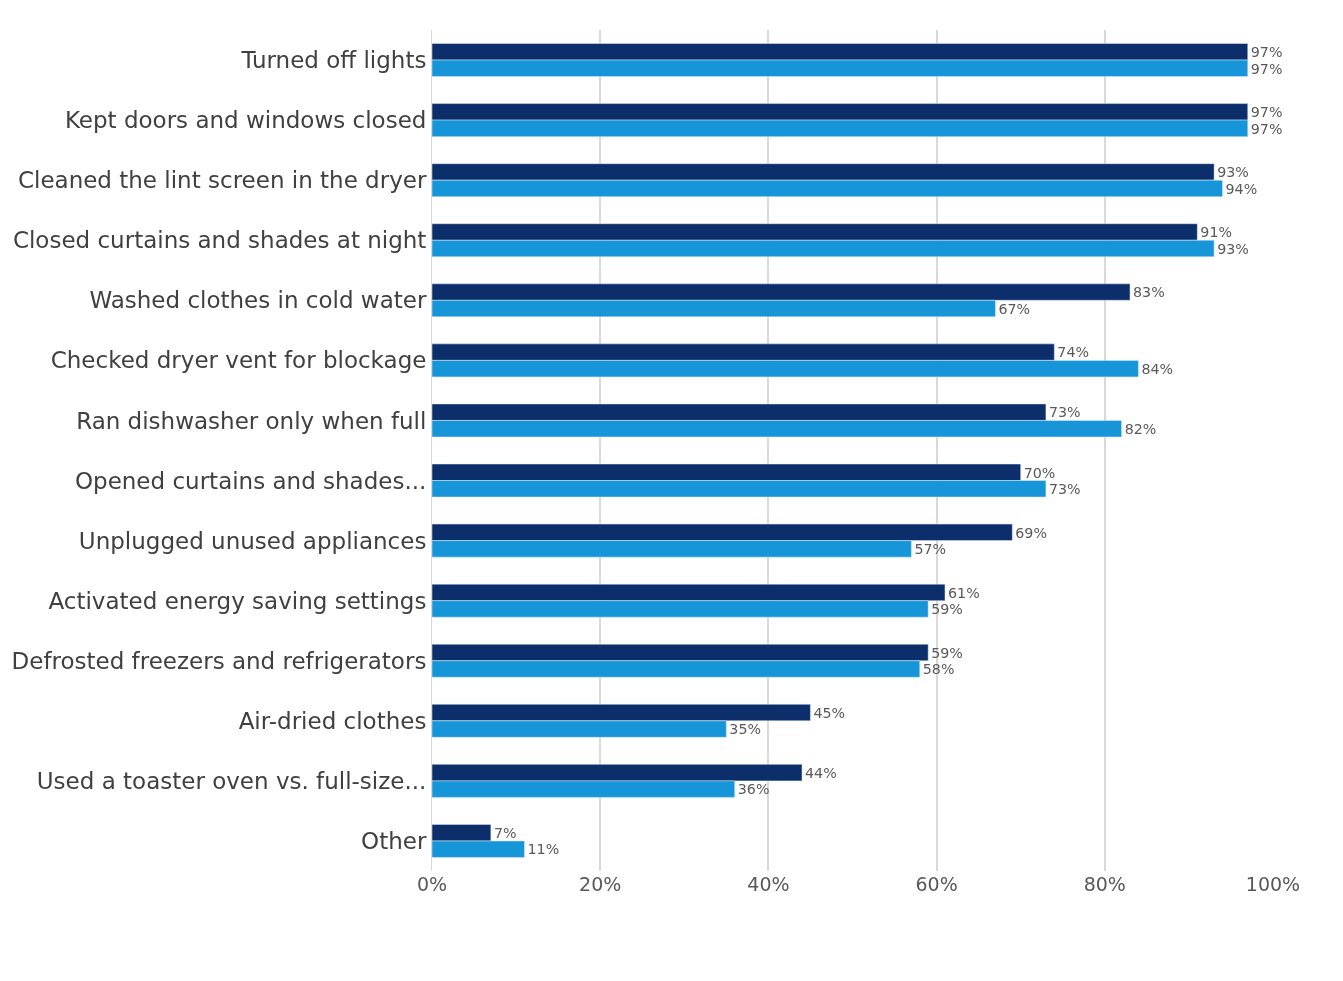  Describe the element at coordinates (238, 360) in the screenshot. I see `y-tick-label: Checked dryer vent for blockage` at that location.